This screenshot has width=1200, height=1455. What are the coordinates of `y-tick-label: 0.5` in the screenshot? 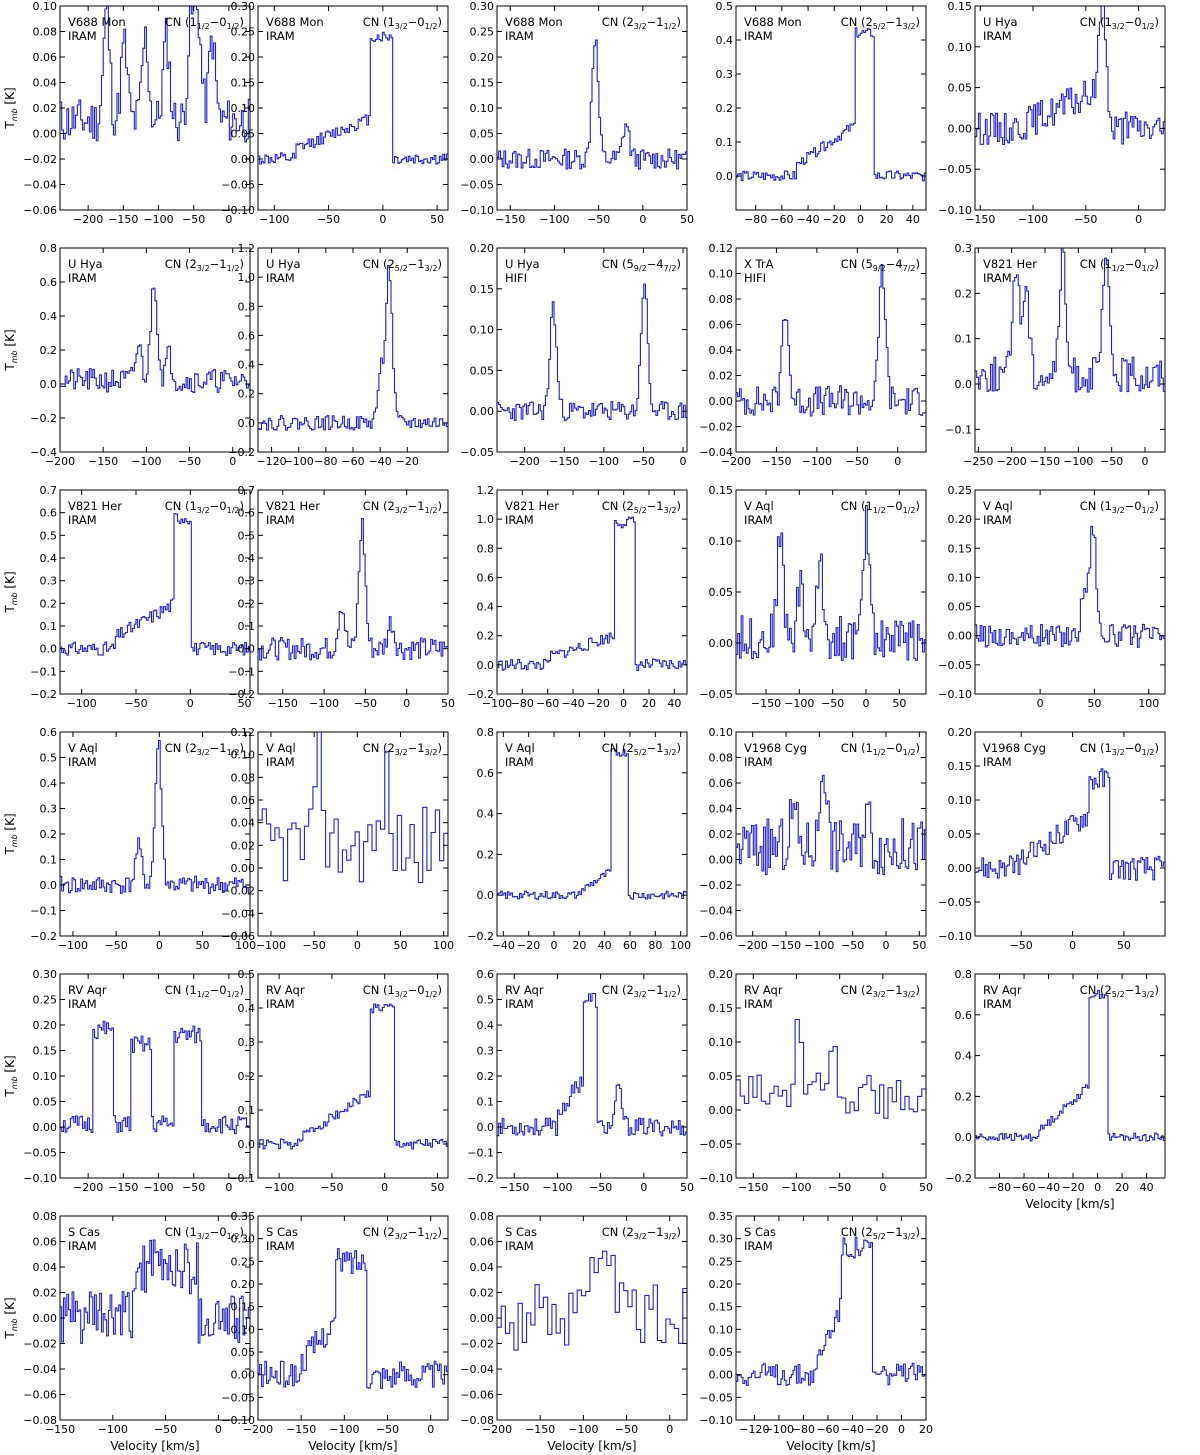 It's located at (247, 974).